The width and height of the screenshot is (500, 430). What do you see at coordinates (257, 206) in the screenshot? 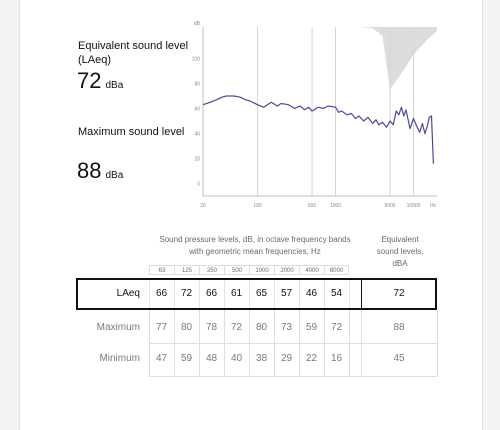
I see `x-tick-label: 100` at bounding box center [257, 206].